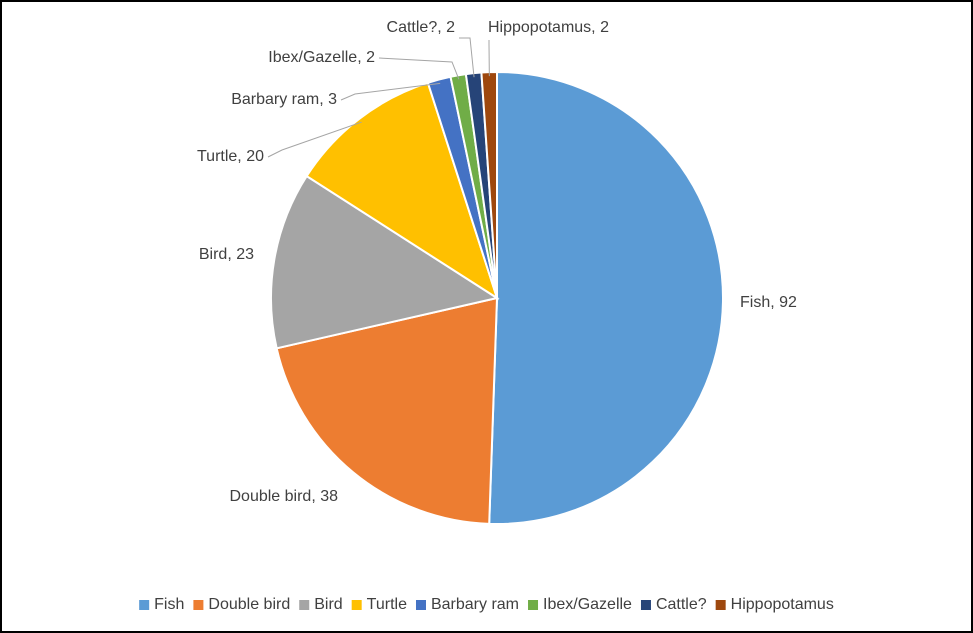  What do you see at coordinates (681, 604) in the screenshot?
I see `legend-label: Cattle?` at bounding box center [681, 604].